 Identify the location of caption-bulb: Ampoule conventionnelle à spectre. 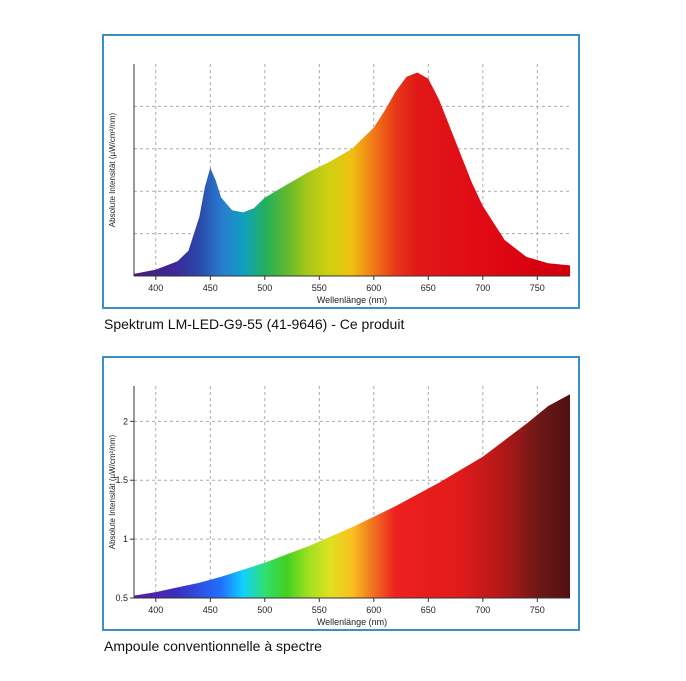
(213, 646).